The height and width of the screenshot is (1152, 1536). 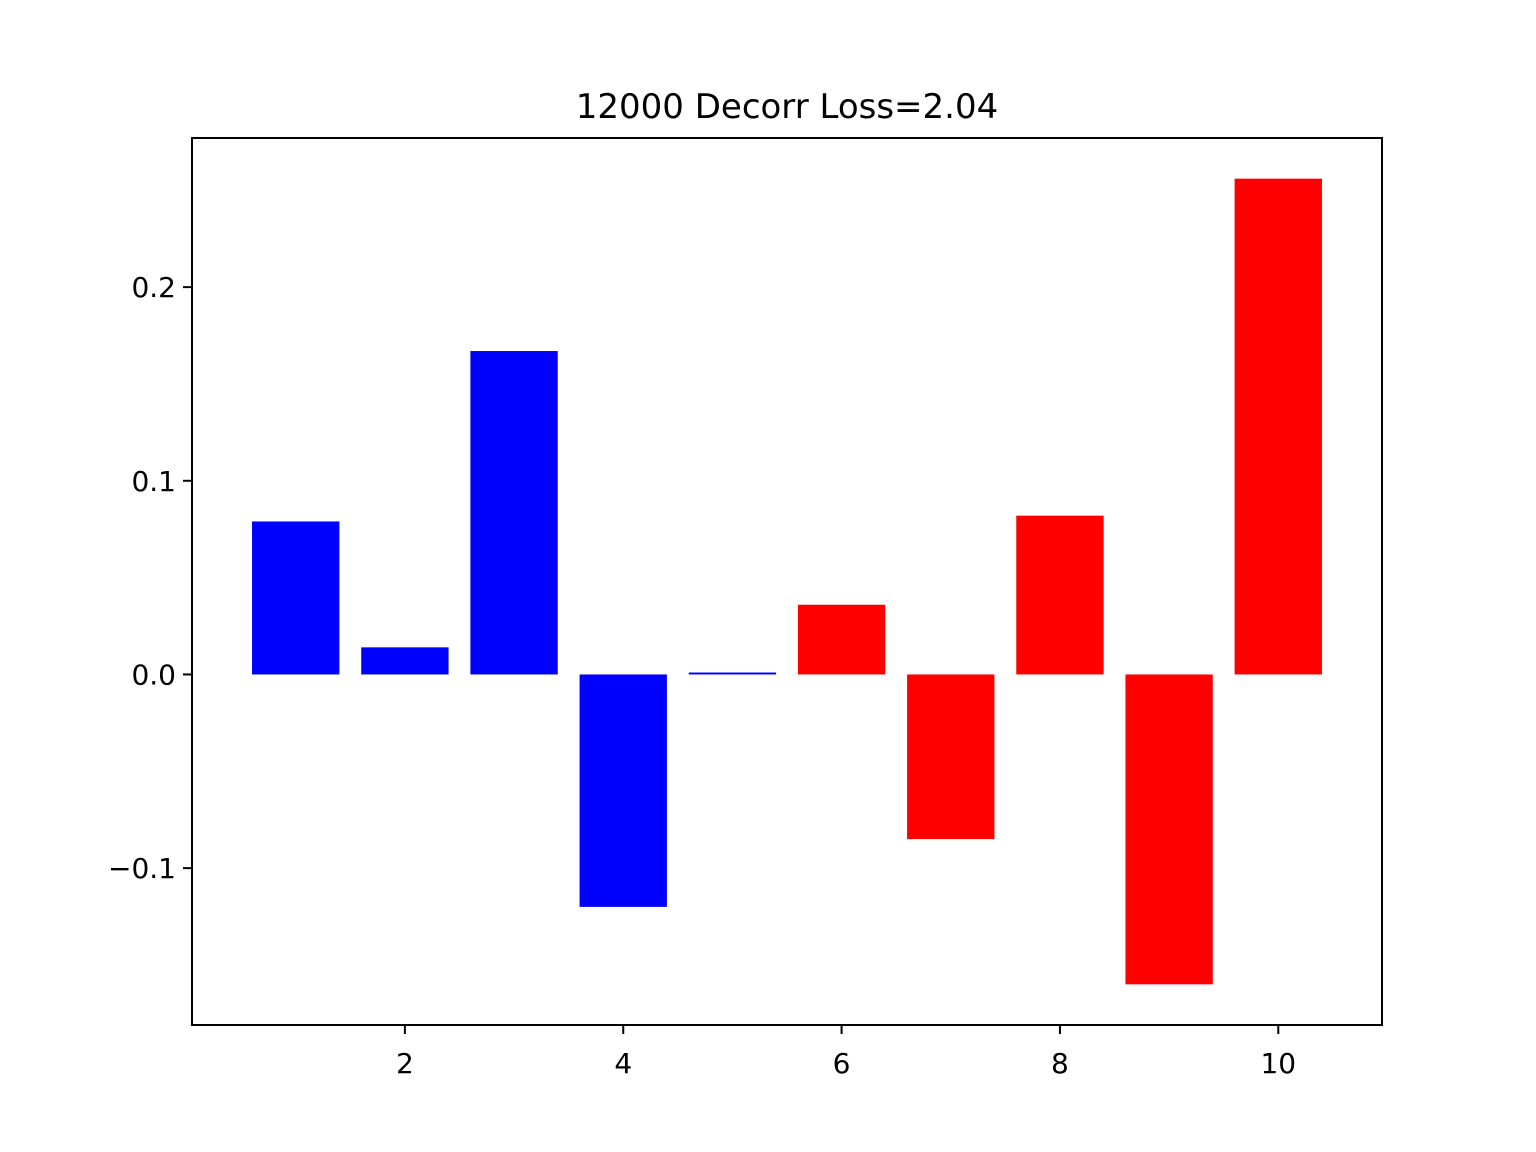 What do you see at coordinates (1278, 1063) in the screenshot?
I see `x-tick-label: 10` at bounding box center [1278, 1063].